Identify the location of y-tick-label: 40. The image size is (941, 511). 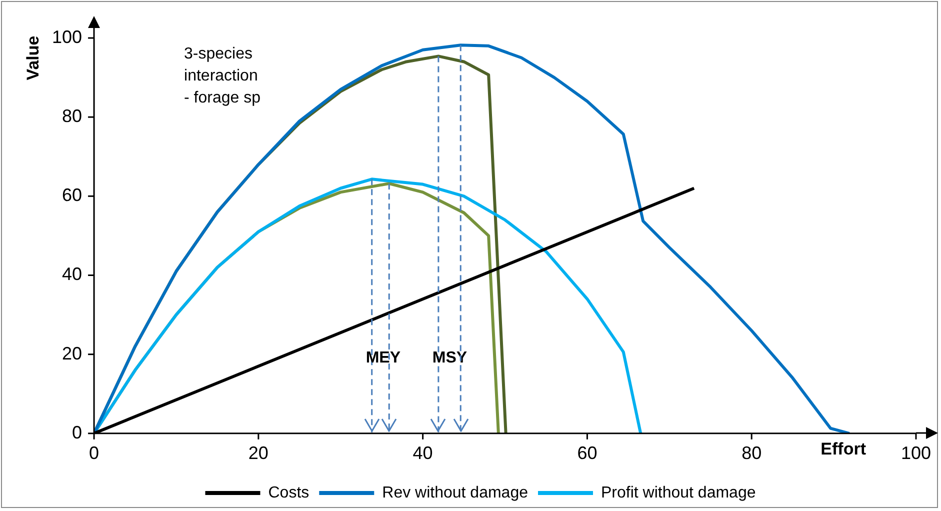
(72, 274).